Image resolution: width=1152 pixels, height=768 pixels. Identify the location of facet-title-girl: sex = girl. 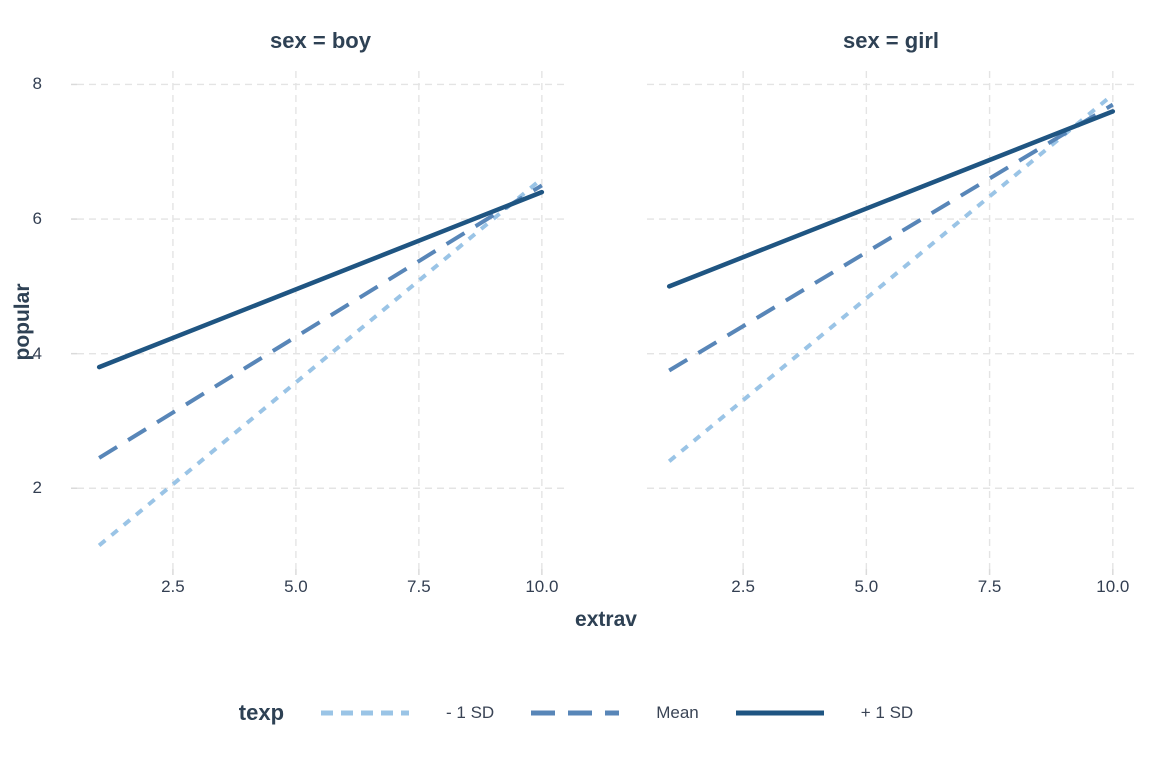
(890, 40).